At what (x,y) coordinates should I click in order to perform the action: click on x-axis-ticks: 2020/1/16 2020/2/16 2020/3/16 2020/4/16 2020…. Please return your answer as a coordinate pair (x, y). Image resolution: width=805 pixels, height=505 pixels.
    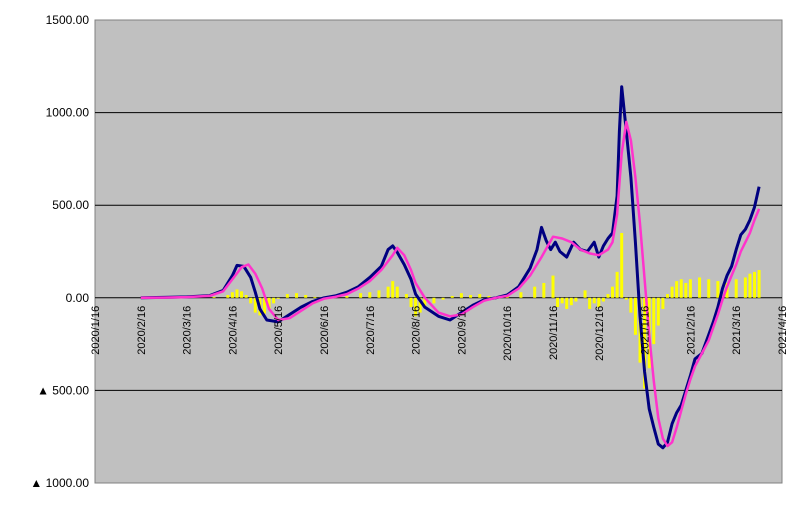
    Looking at the image, I should click on (439, 333).